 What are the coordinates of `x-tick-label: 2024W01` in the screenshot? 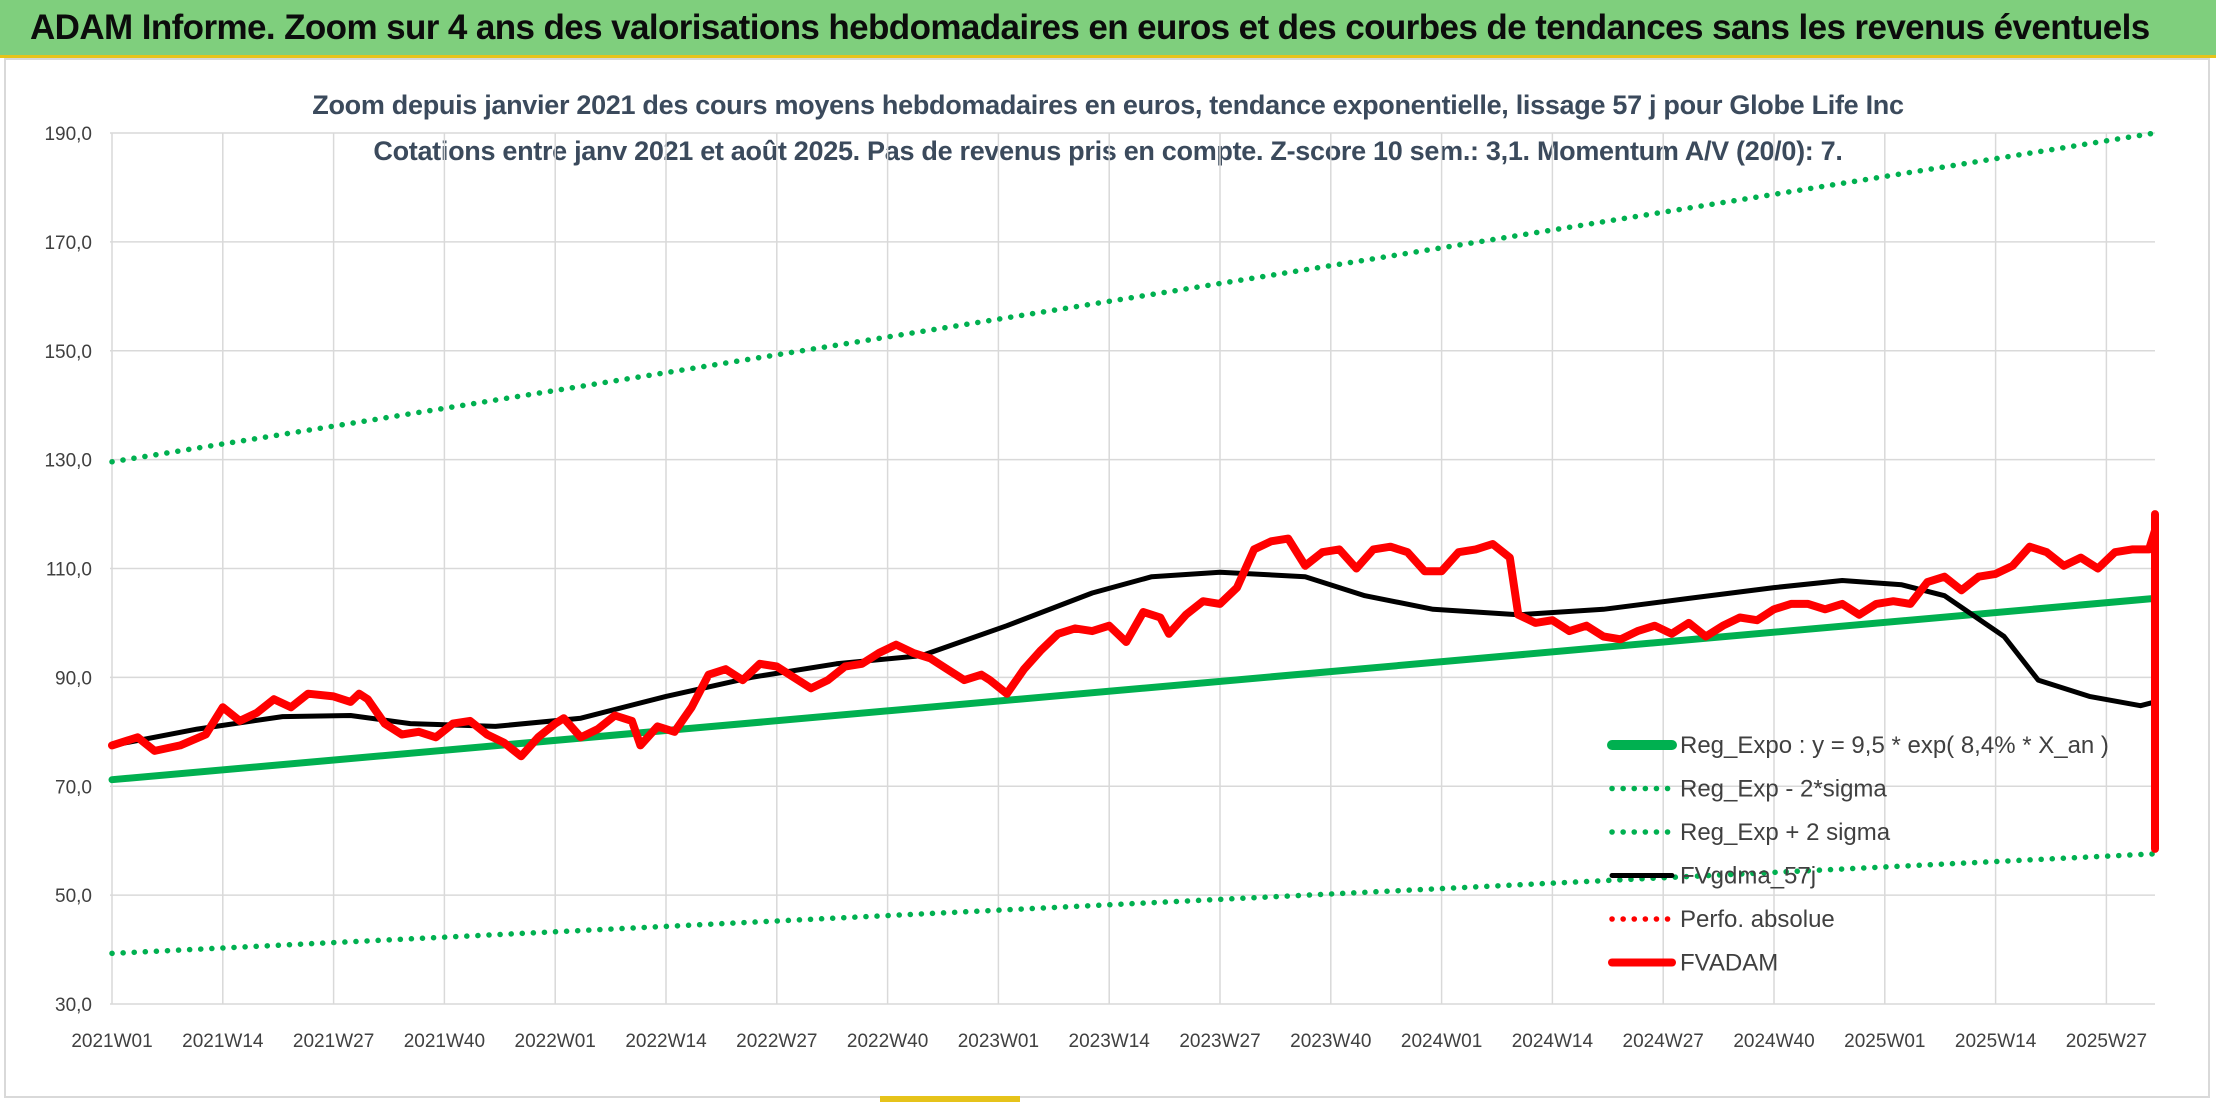 It's located at (1441, 1041).